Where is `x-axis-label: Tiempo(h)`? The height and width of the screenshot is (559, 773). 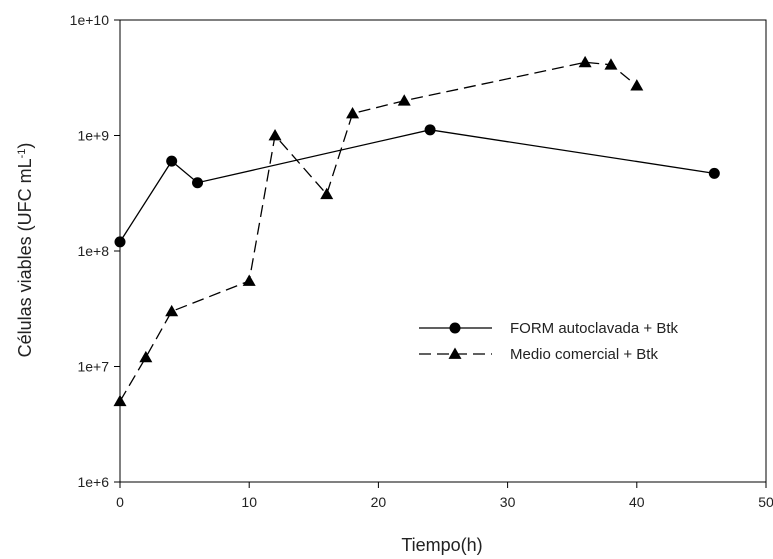
x-axis-label: Tiempo(h) is located at coordinates (441, 545).